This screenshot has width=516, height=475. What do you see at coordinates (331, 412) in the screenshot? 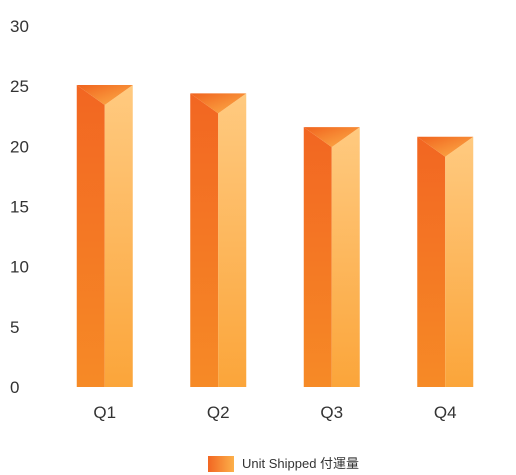
I see `x-tick-label: Q3` at bounding box center [331, 412].